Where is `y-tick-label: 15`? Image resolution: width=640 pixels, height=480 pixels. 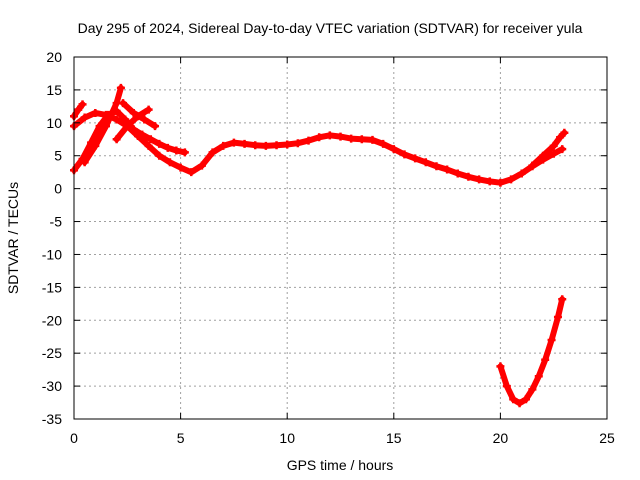 y-tick-label: 15 is located at coordinates (54, 90).